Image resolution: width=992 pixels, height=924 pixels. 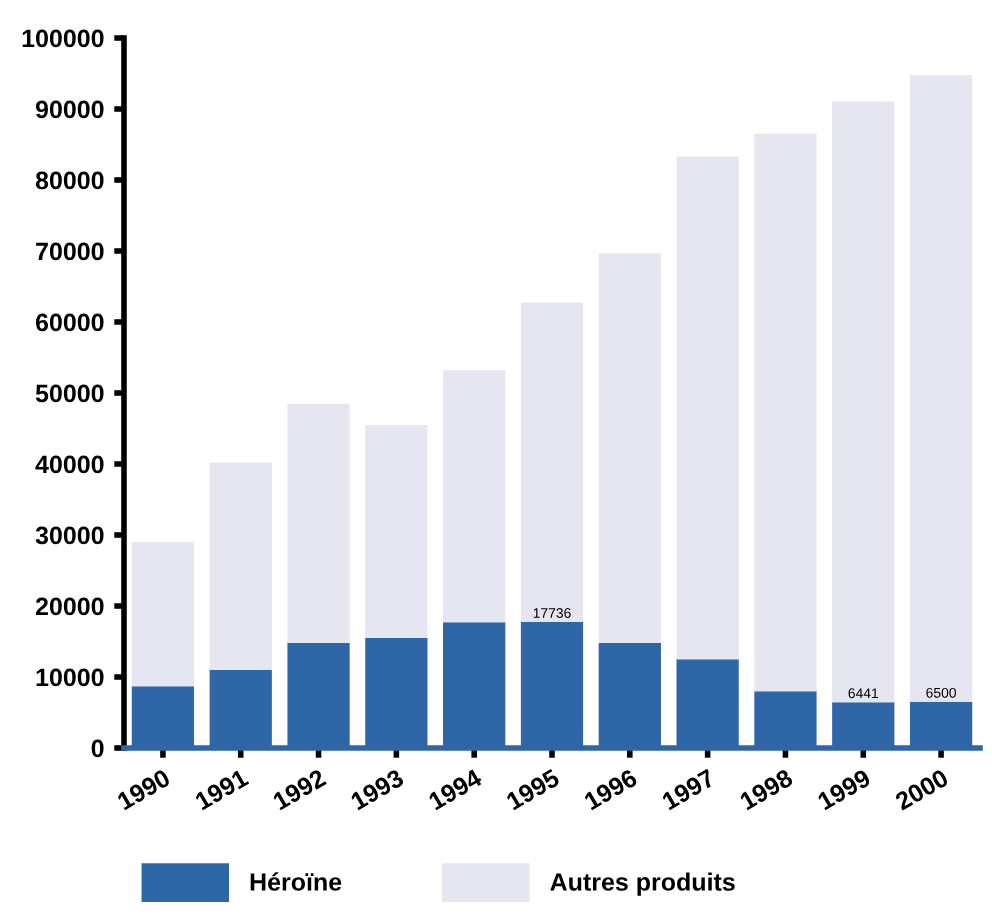 I want to click on x-tick-label: 1991, so click(x=222, y=789).